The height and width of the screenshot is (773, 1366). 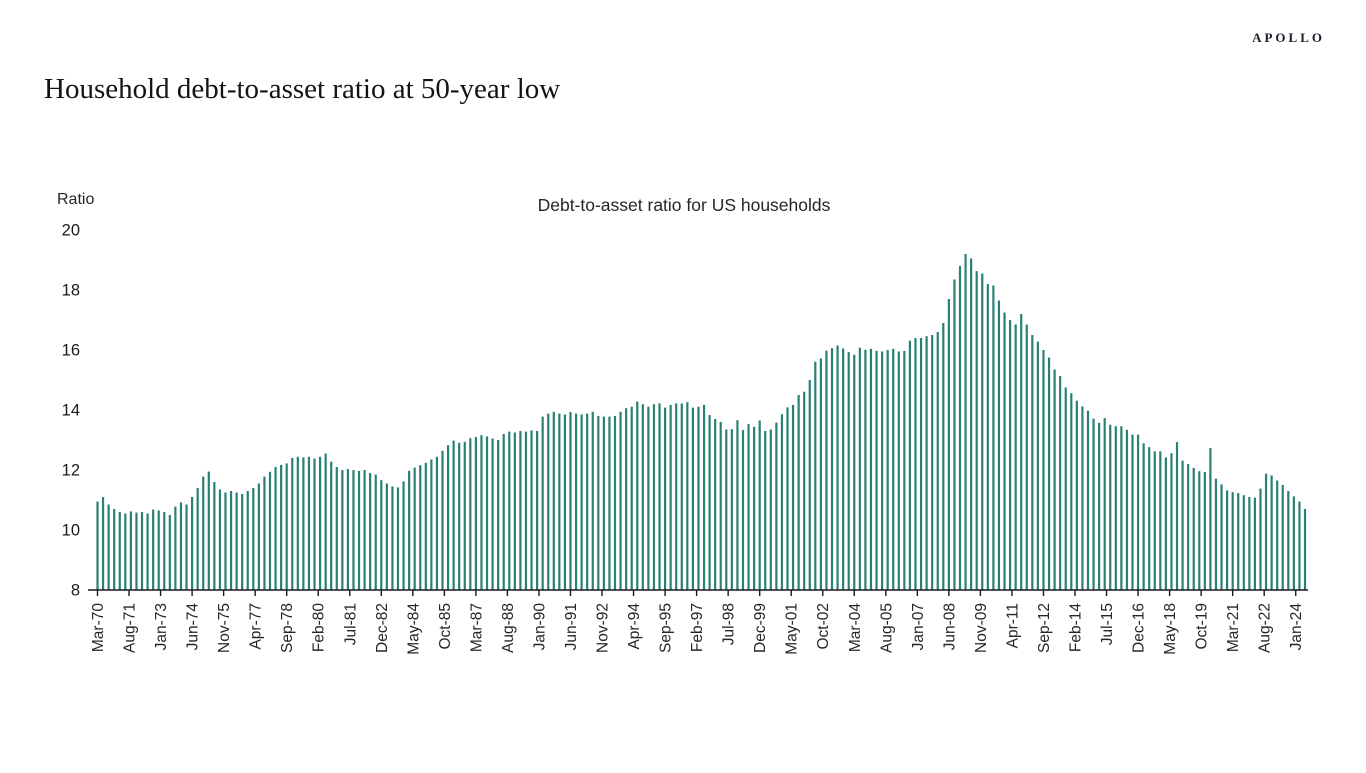 What do you see at coordinates (508, 628) in the screenshot?
I see `x-tick-label: Aug-88` at bounding box center [508, 628].